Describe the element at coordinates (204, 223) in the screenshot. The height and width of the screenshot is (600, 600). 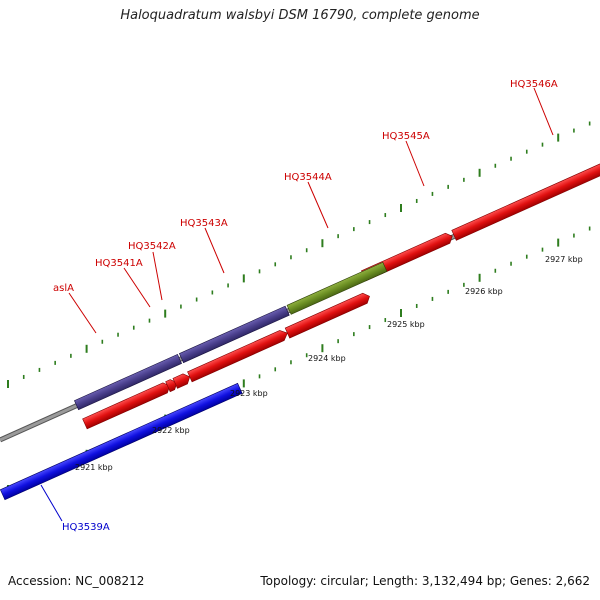
I see `gene-label-hq3543a: HQ3543A` at that location.